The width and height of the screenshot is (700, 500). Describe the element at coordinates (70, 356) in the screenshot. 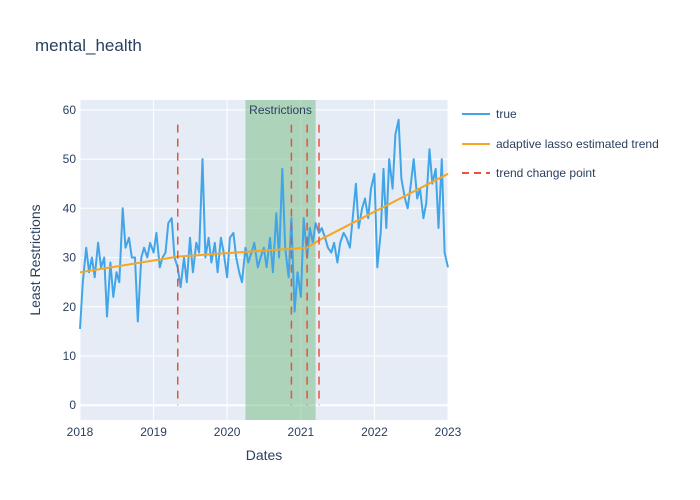

I see `y-tick-label: 10` at that location.